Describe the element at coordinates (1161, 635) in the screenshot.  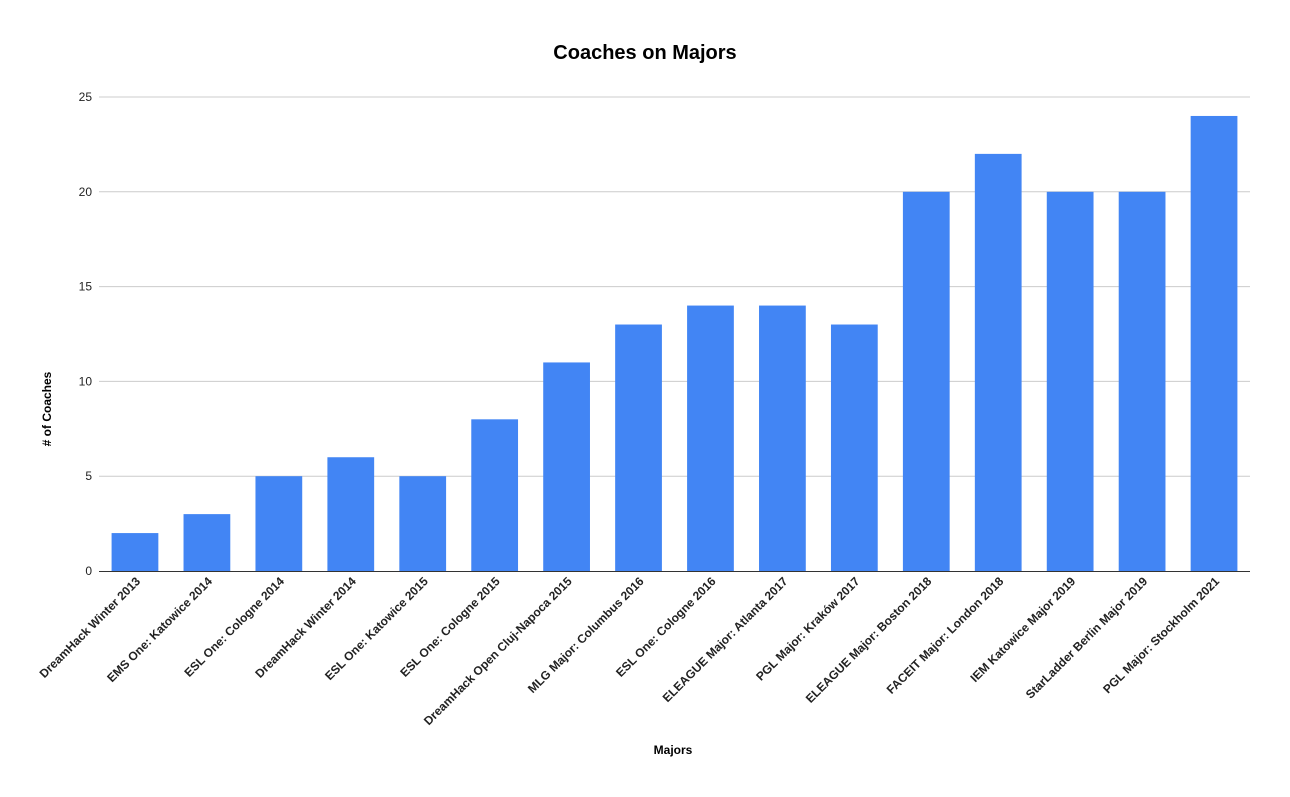
I see `x-tick-label: PGL Major: Stockholm 2021` at that location.